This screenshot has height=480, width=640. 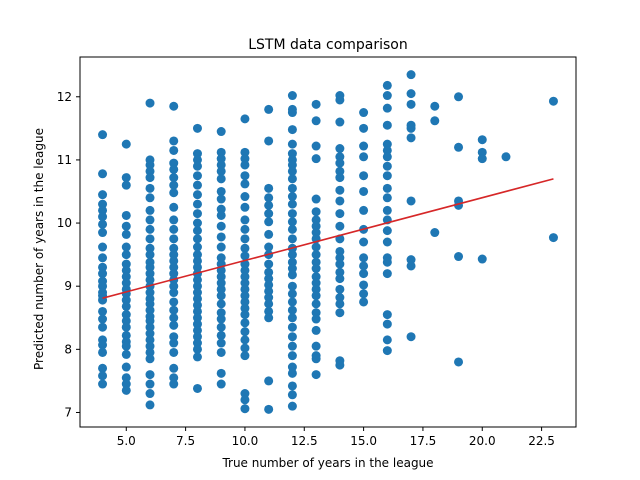 I want to click on x-axis-label: True number of years in the league, so click(x=327, y=463).